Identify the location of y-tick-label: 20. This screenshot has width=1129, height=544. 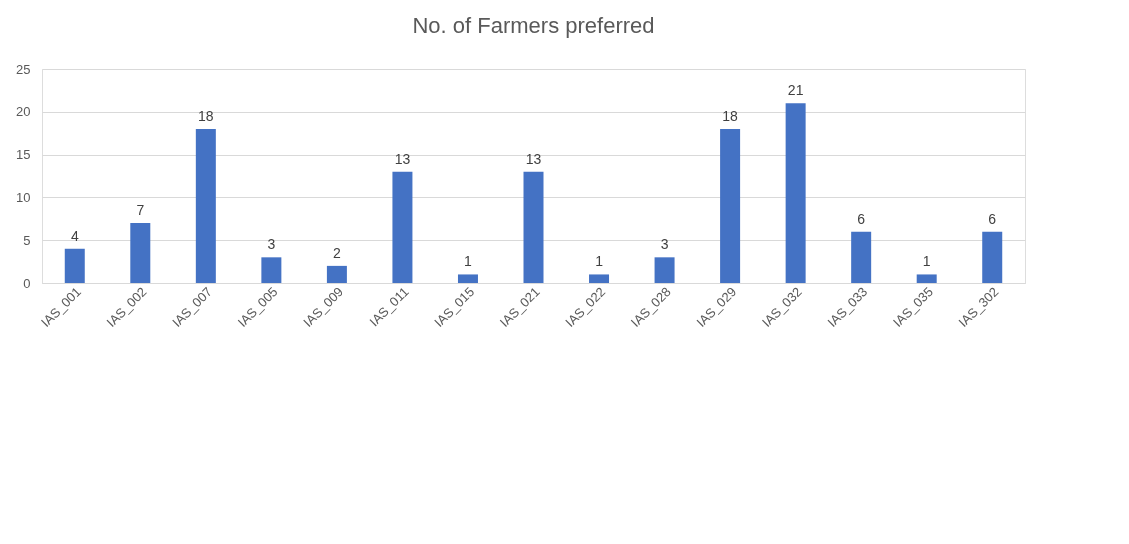
(23, 112).